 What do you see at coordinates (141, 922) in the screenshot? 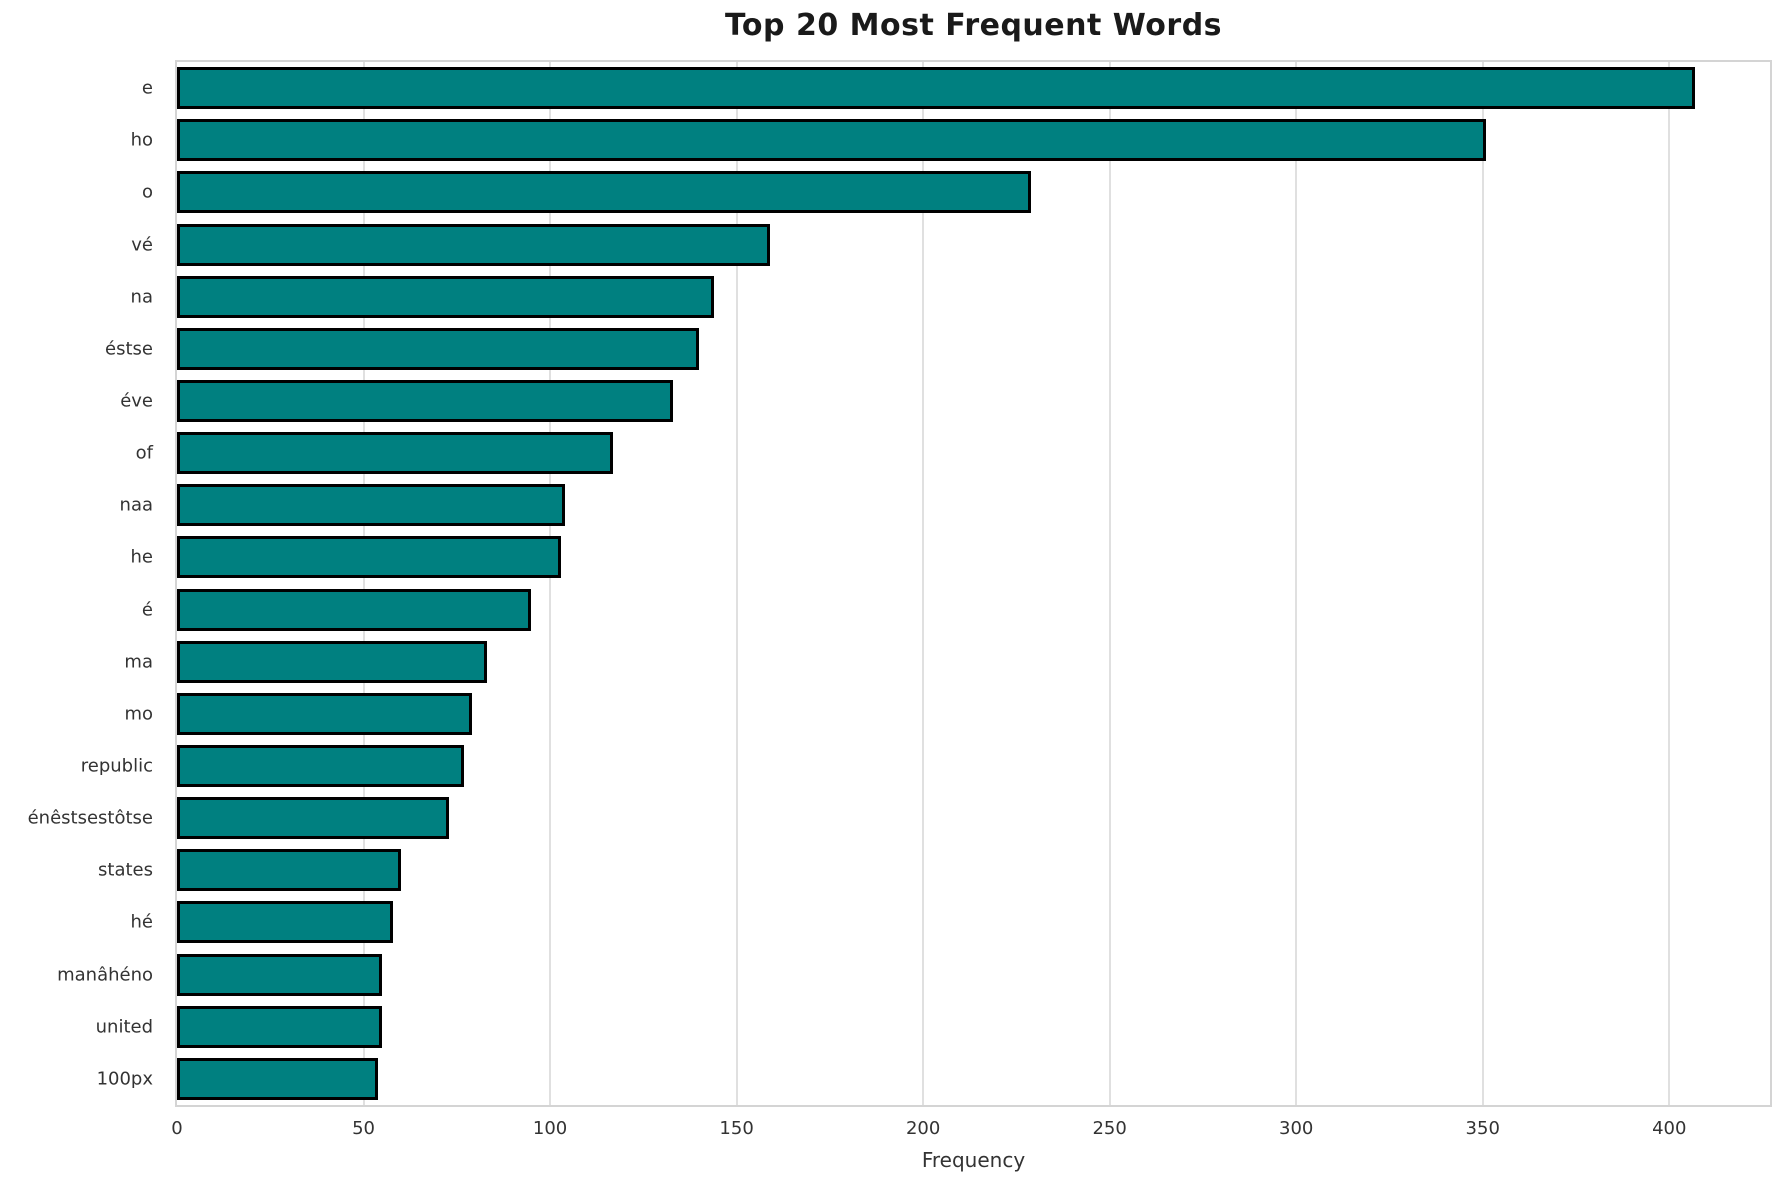
I see `y-tick-label: hé` at bounding box center [141, 922].